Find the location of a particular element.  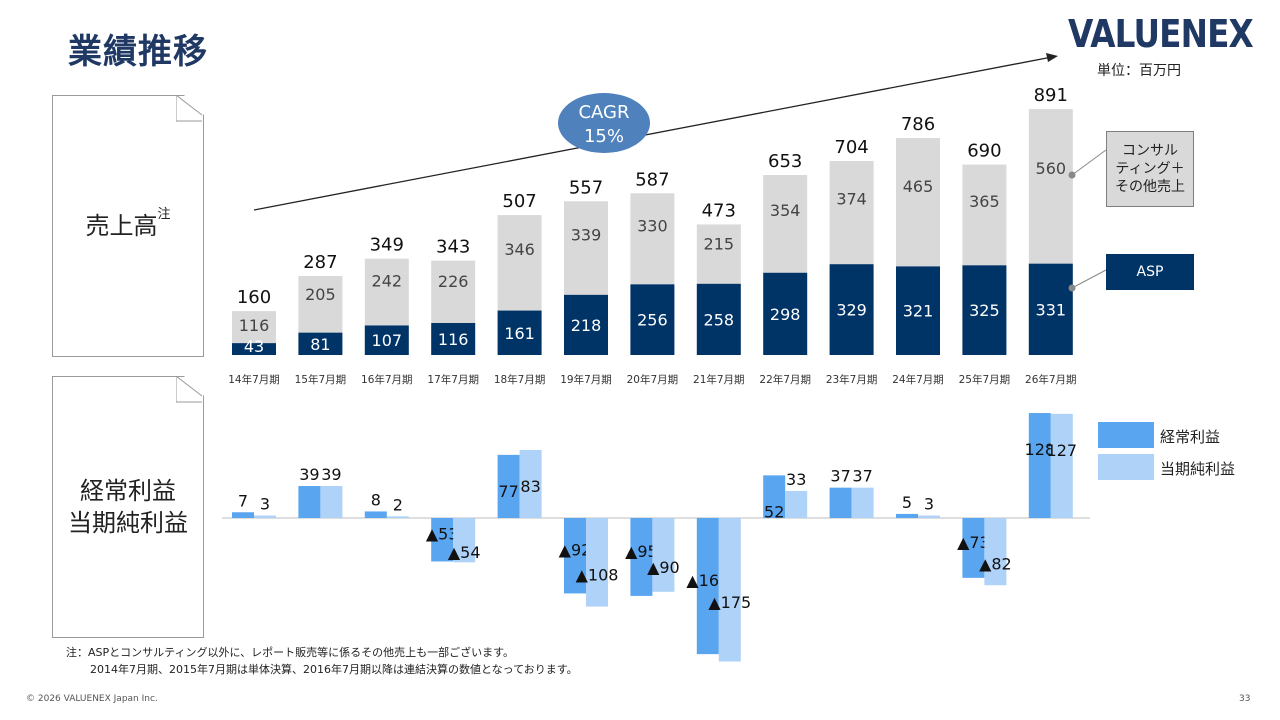

asp-value-label: 161 is located at coordinates (519, 333).